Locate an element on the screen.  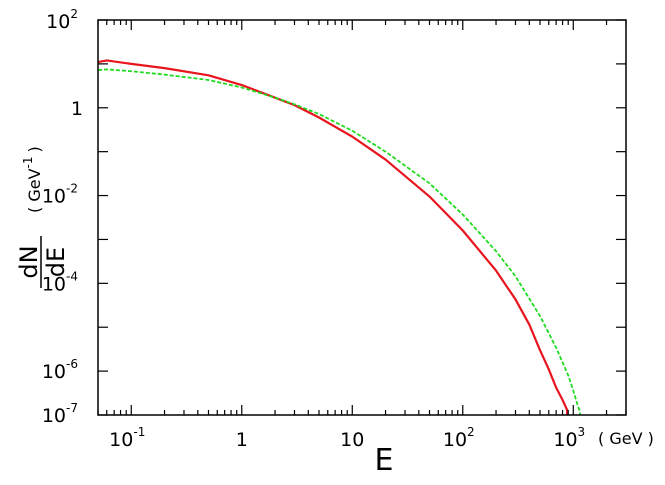
x-tick-label-0: 10⁻¹ is located at coordinates (127, 438).